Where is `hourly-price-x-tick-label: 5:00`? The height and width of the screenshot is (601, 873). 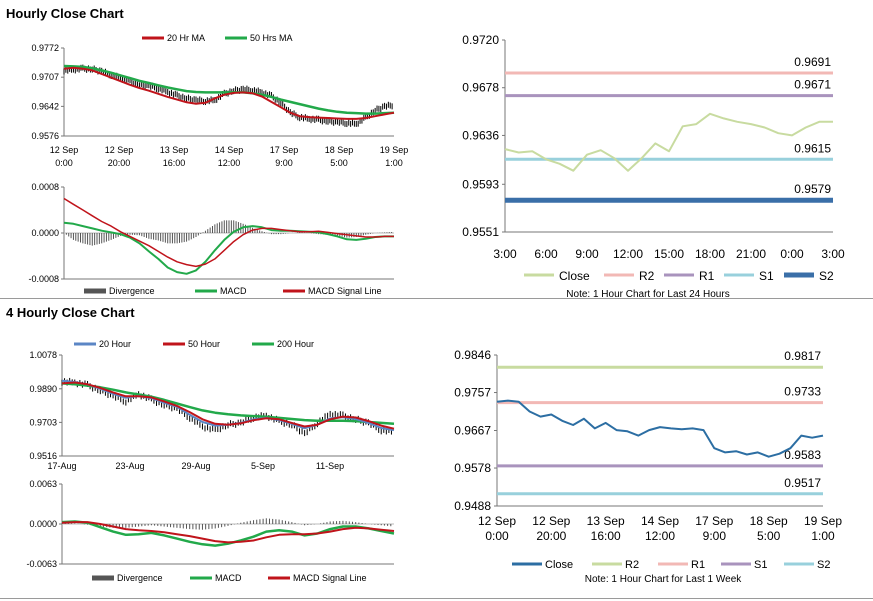
hourly-price-x-tick-label: 5:00 is located at coordinates (339, 163).